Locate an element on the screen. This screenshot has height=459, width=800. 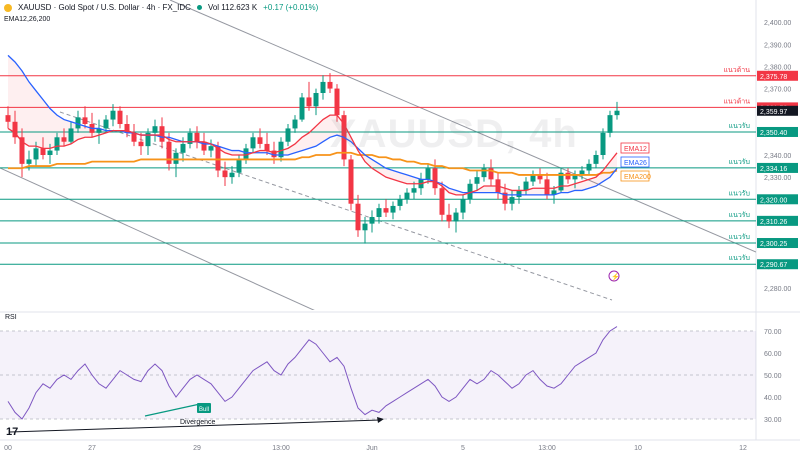
price-label-2,290.67: 2,290.67 is located at coordinates (773, 265).